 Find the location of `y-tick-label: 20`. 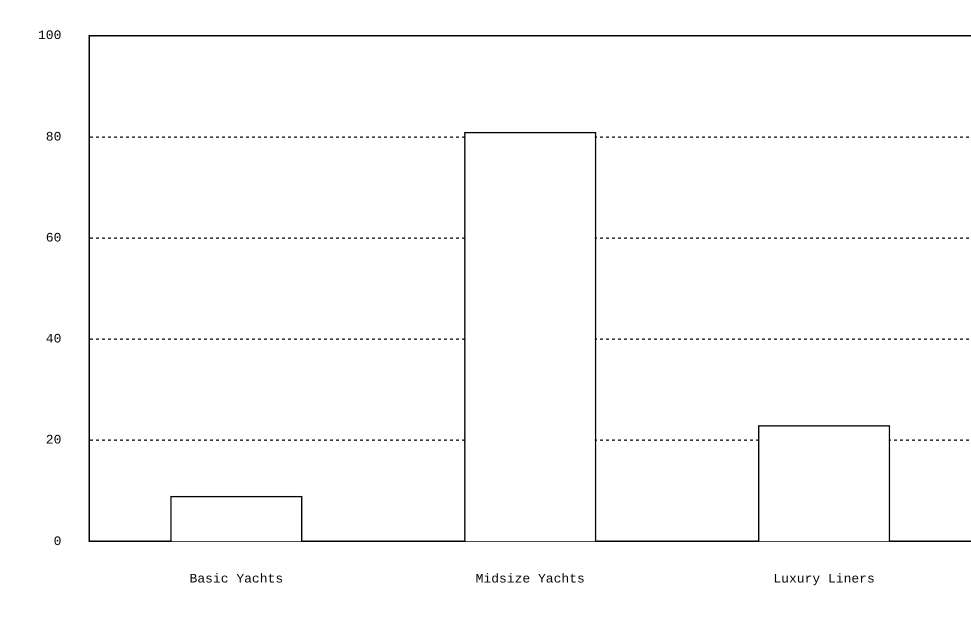

y-tick-label: 20 is located at coordinates (54, 440).